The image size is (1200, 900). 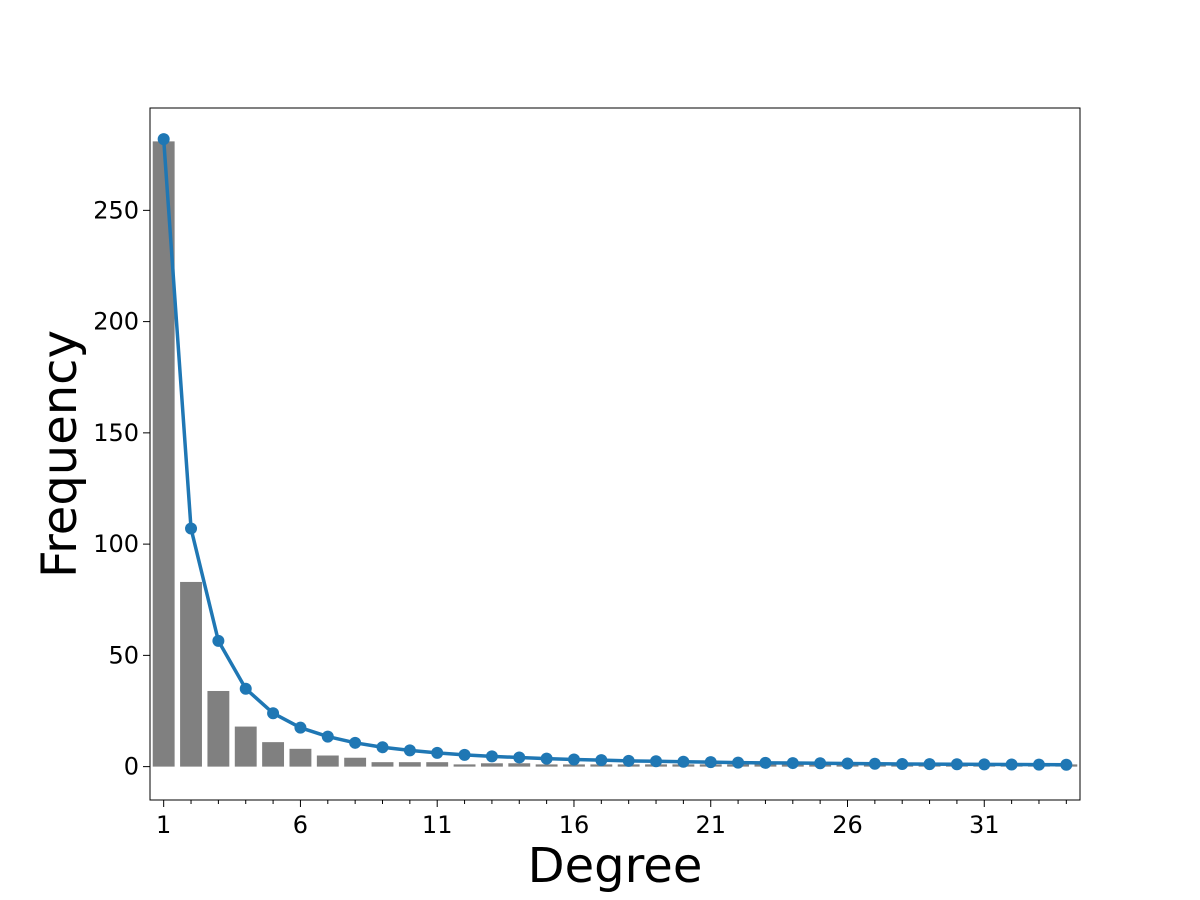 I want to click on y-tick-label: 150, so click(x=116, y=433).